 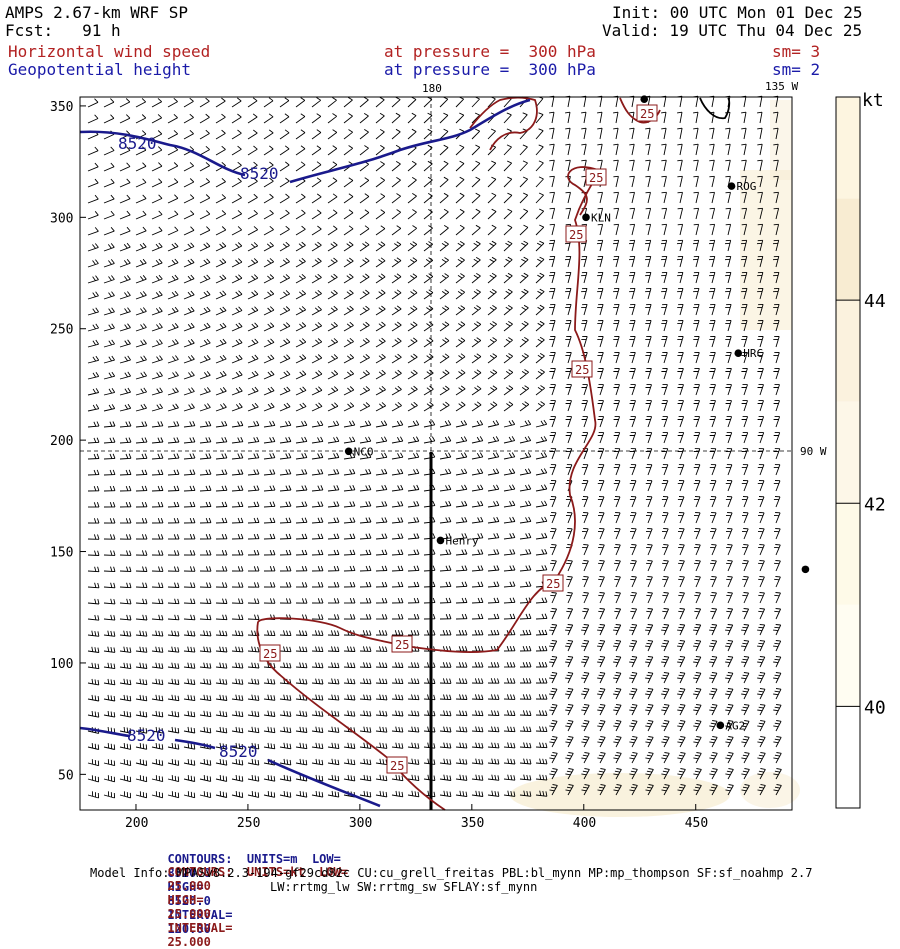 I want to click on speed-high-label: HIGH=, so click(x=185, y=900).